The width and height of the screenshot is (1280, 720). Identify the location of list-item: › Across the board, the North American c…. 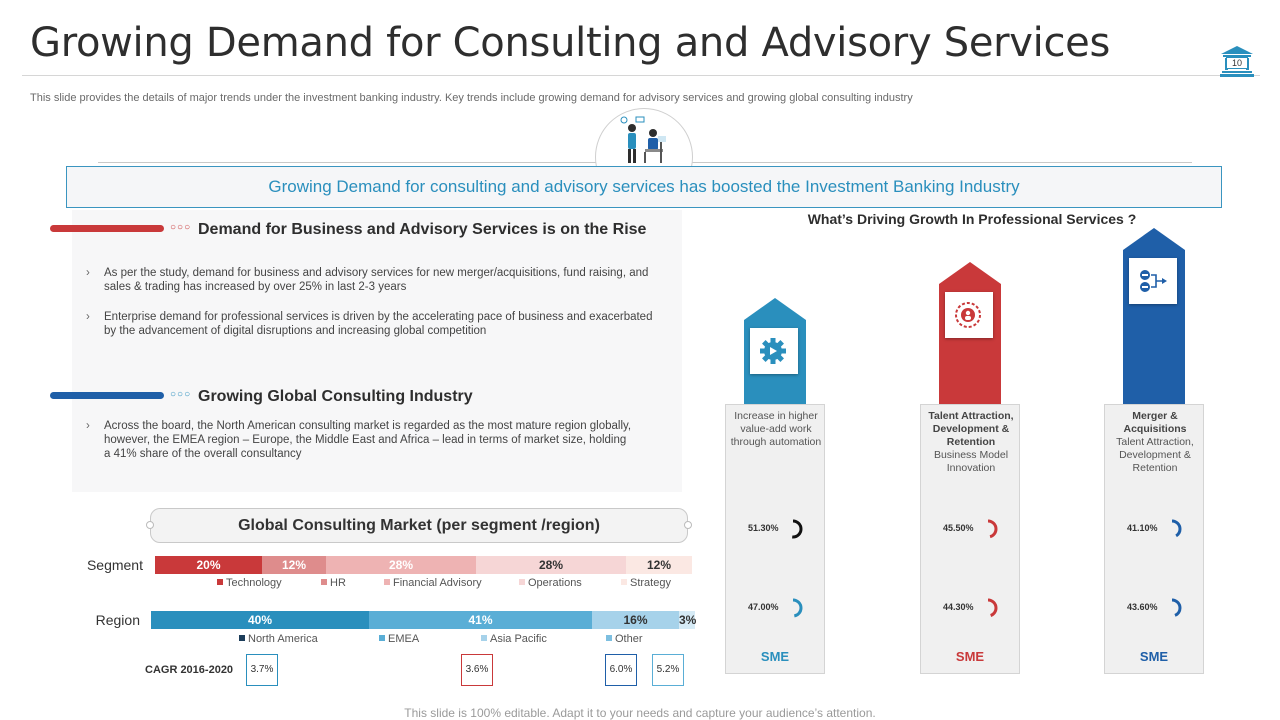
(359, 440).